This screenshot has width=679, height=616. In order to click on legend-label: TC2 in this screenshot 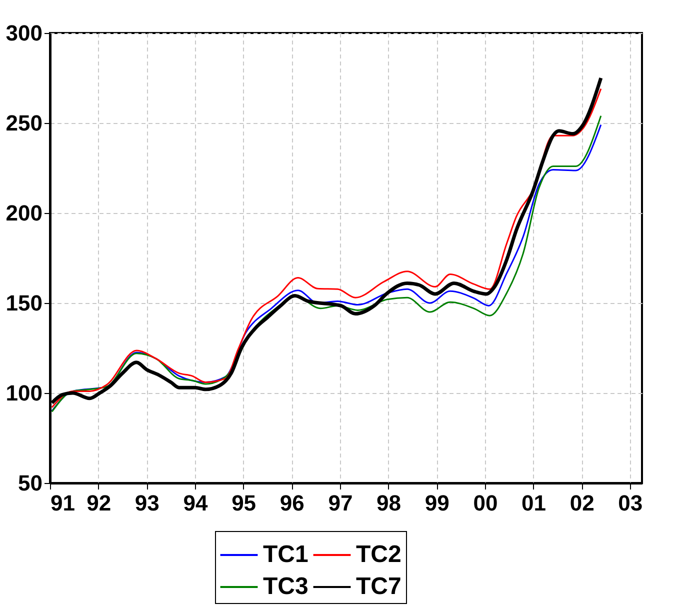, I will do `click(379, 554)`.